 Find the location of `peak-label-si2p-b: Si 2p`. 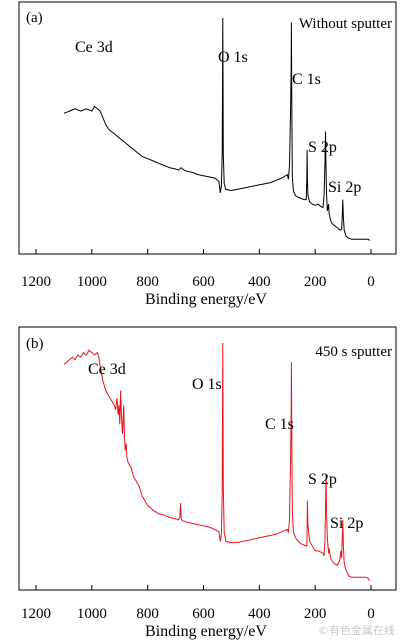

peak-label-si2p-b: Si 2p is located at coordinates (346, 523).